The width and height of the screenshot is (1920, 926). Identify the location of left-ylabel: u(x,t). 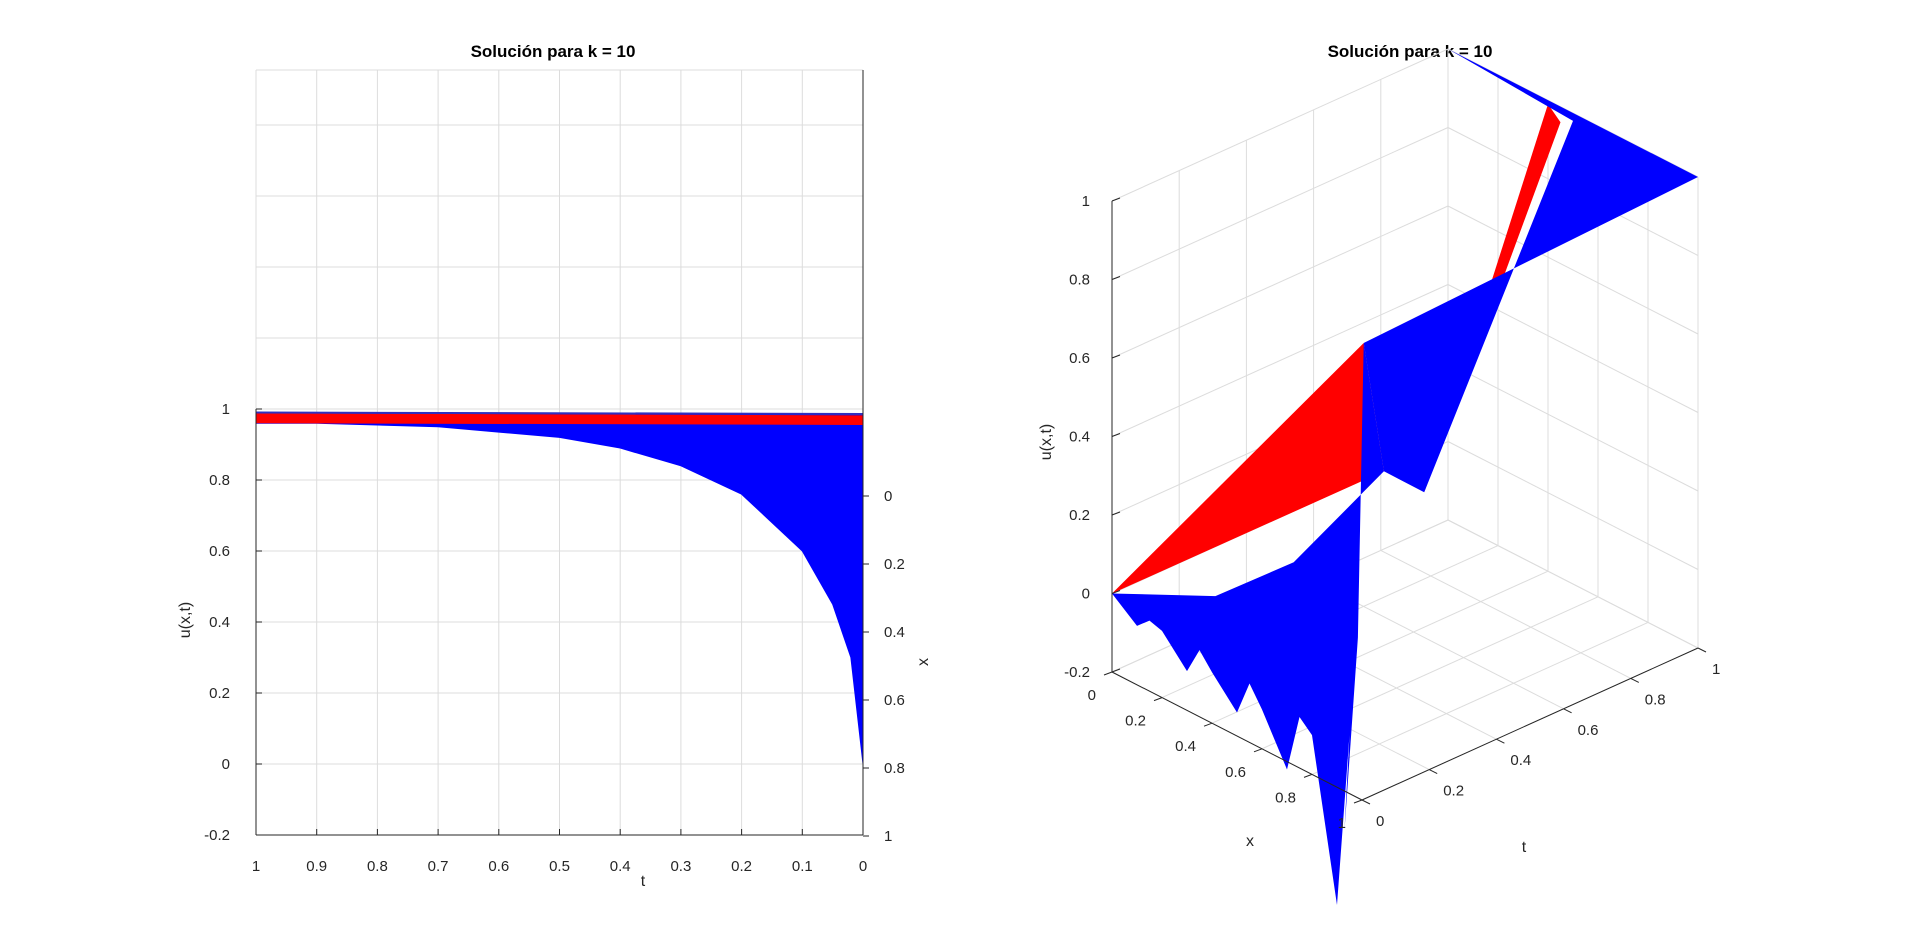
(185, 620).